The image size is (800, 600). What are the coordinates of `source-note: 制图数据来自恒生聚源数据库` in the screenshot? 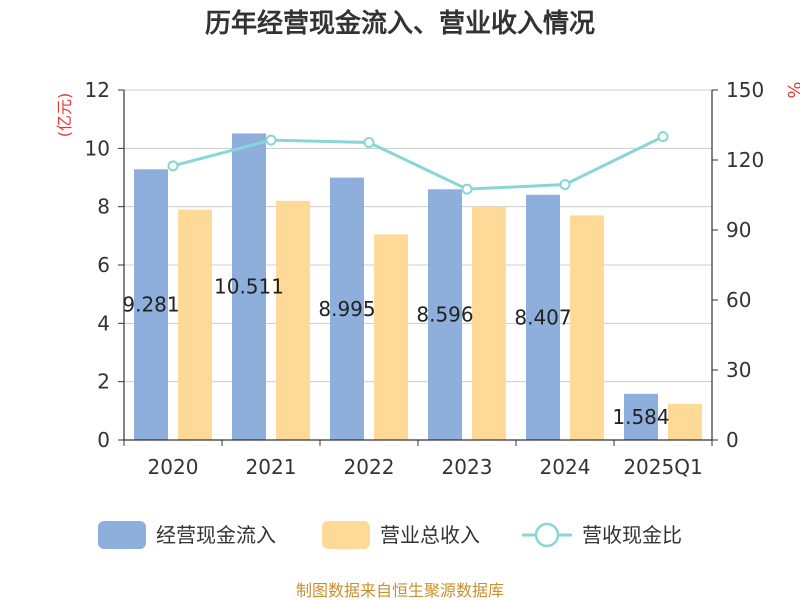 It's located at (400, 590).